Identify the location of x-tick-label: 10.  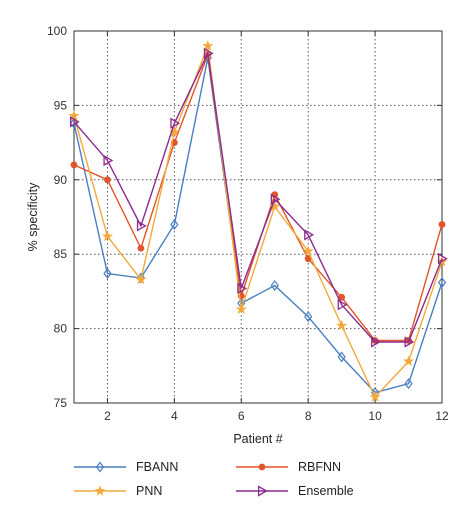
(375, 416).